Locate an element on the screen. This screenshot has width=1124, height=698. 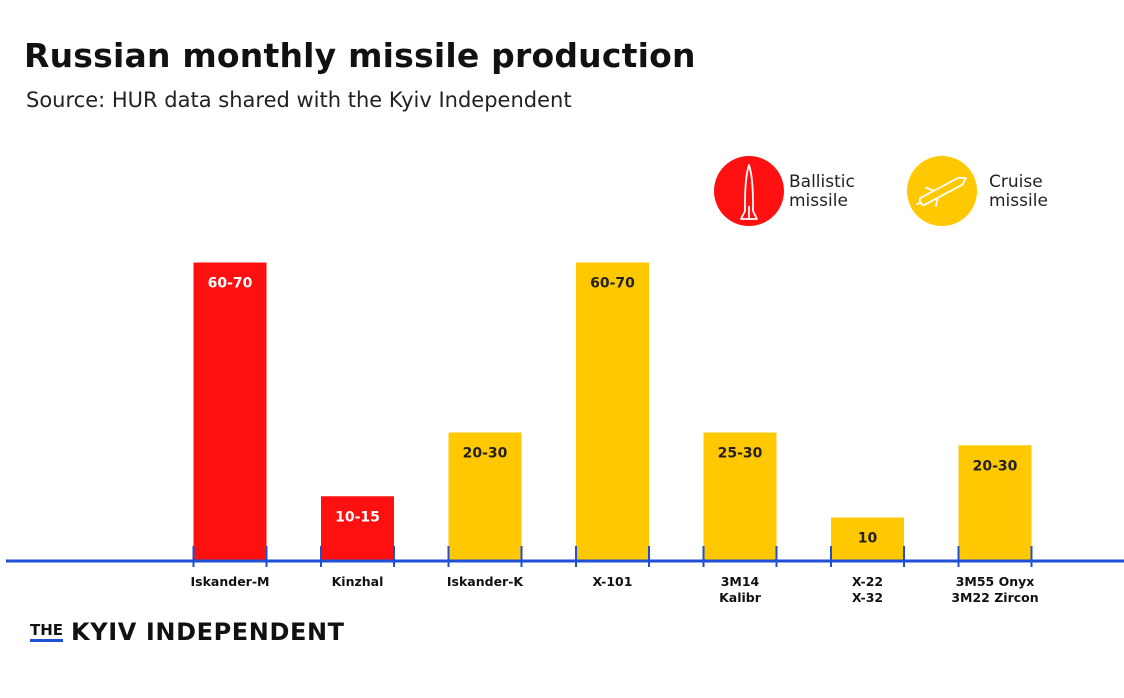
legend-swatch-ballistic is located at coordinates (749, 191).